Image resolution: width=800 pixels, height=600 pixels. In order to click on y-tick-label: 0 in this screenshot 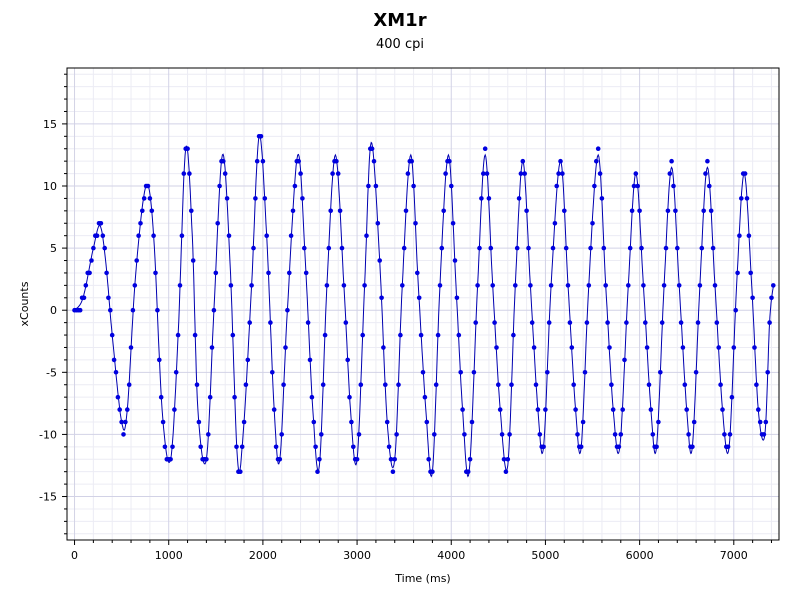, I will do `click(53, 310)`.